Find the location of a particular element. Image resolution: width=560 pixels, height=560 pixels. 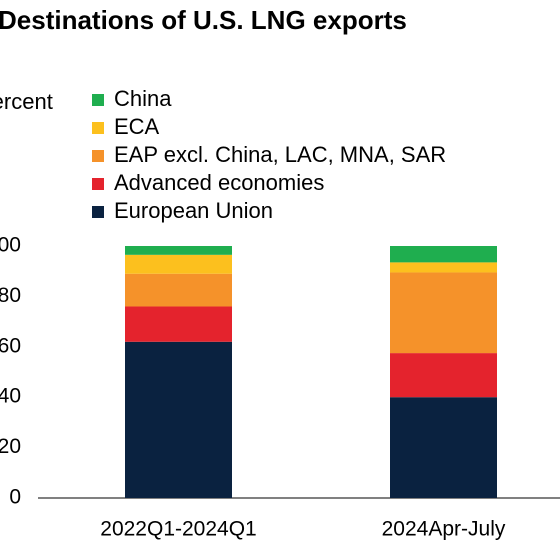

legend-label: European Union is located at coordinates (193, 210).